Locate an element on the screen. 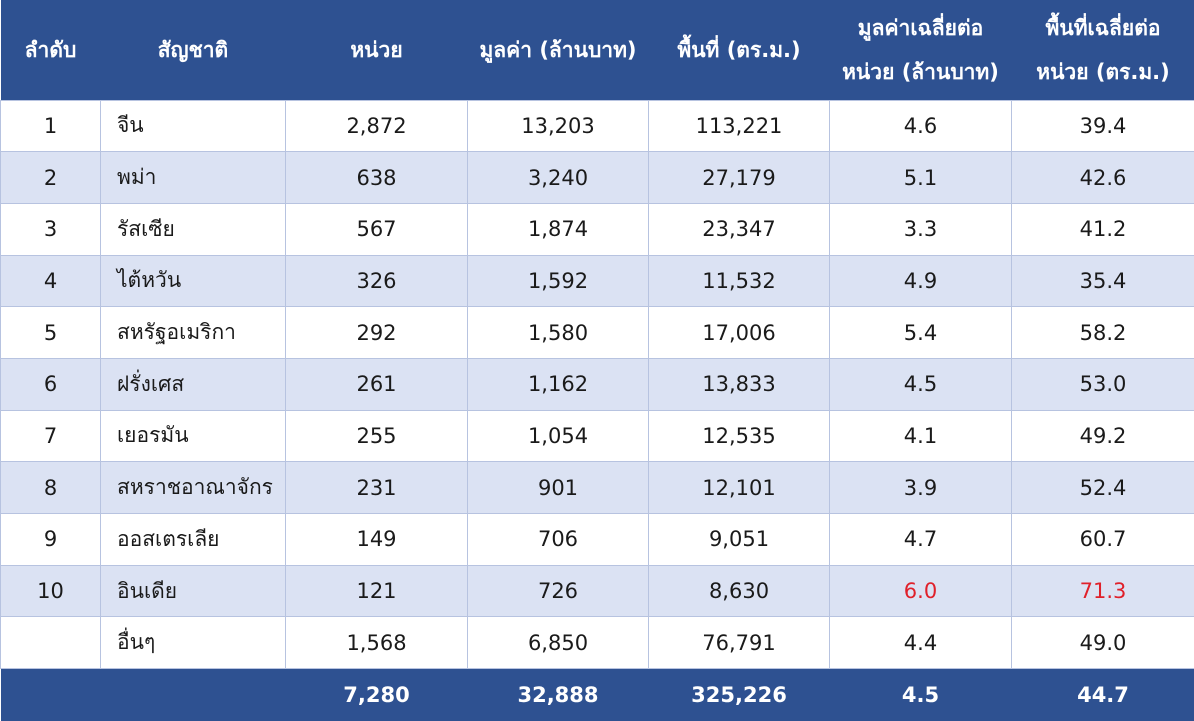 The image size is (1194, 721). cell-units: 1,568 is located at coordinates (377, 643).